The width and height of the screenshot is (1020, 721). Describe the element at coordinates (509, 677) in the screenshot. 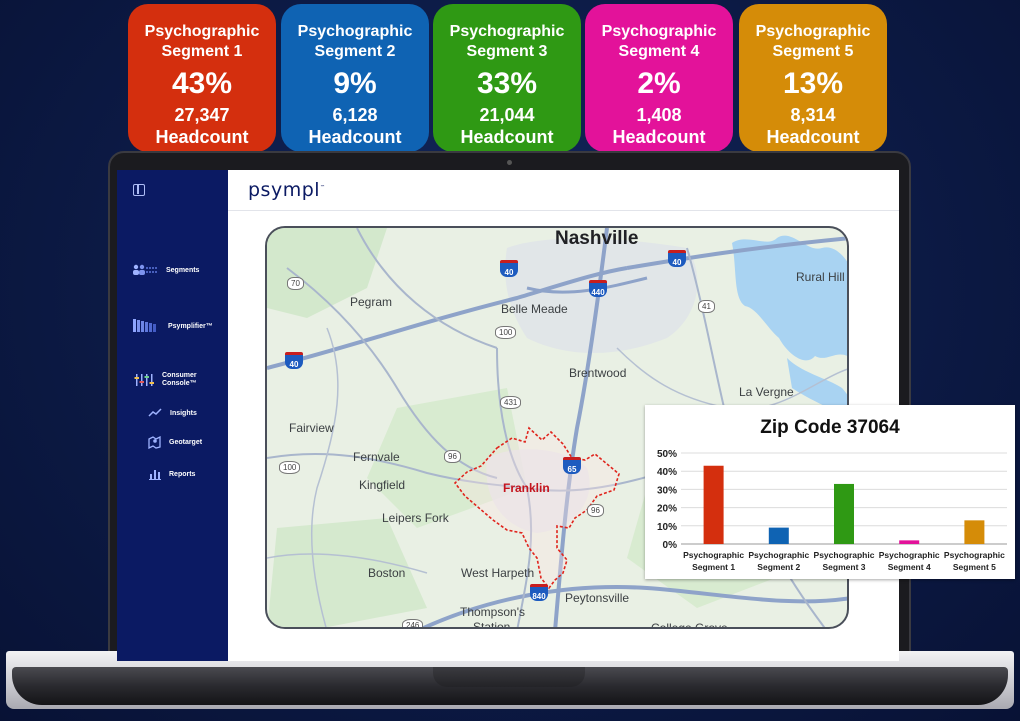

I see `laptop-notch` at that location.